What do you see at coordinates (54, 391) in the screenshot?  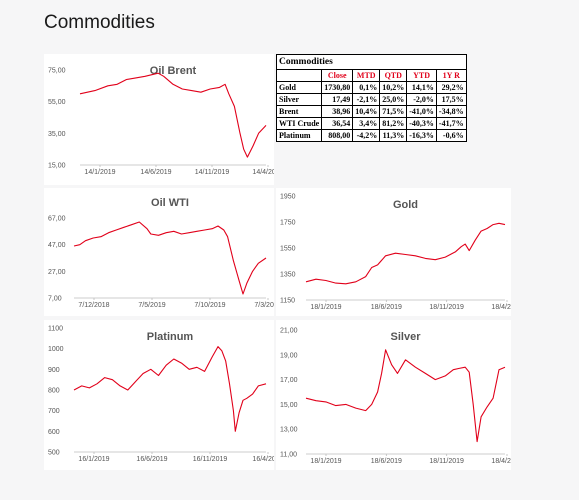 I see `platinum-y-tick-label: 800` at bounding box center [54, 391].